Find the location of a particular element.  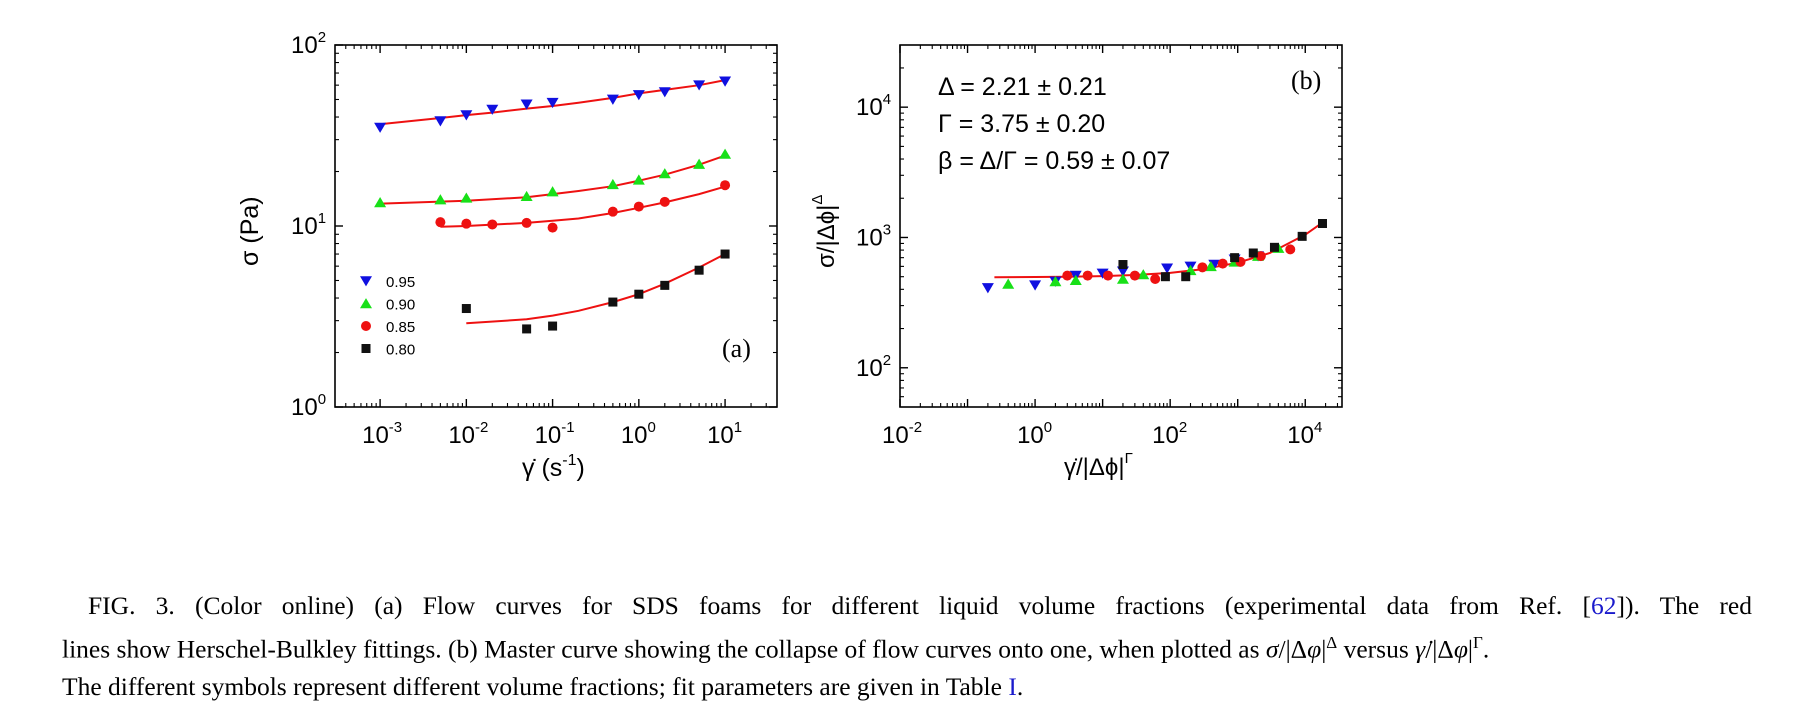

panel-a-ticks is located at coordinates (556, 226).